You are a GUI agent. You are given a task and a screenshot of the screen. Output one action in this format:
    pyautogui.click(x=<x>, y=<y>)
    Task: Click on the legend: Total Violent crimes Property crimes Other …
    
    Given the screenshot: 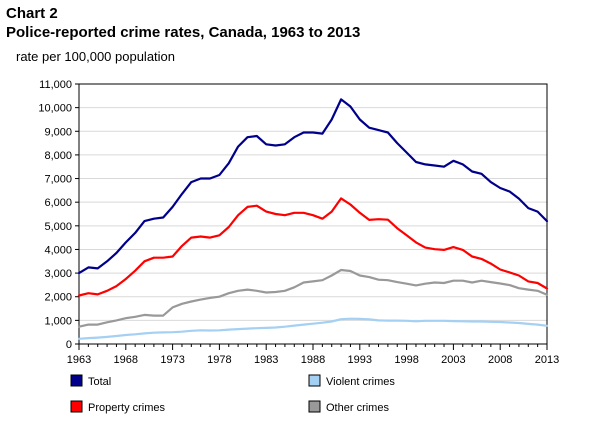 What is the action you would take?
    pyautogui.click(x=232, y=394)
    